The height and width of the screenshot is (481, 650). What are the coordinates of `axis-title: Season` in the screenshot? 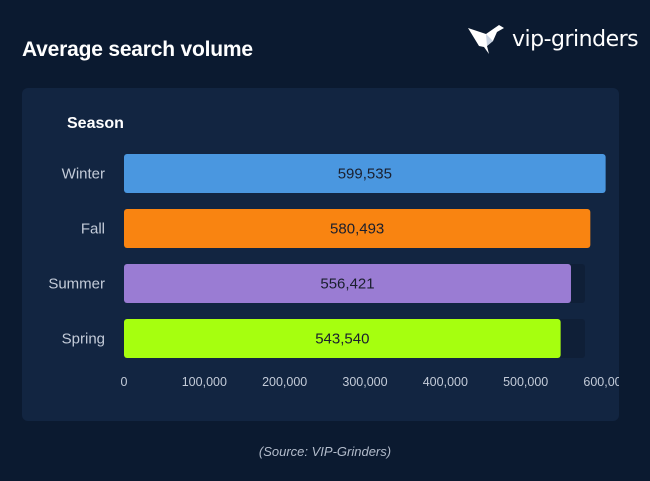 It's located at (95, 123).